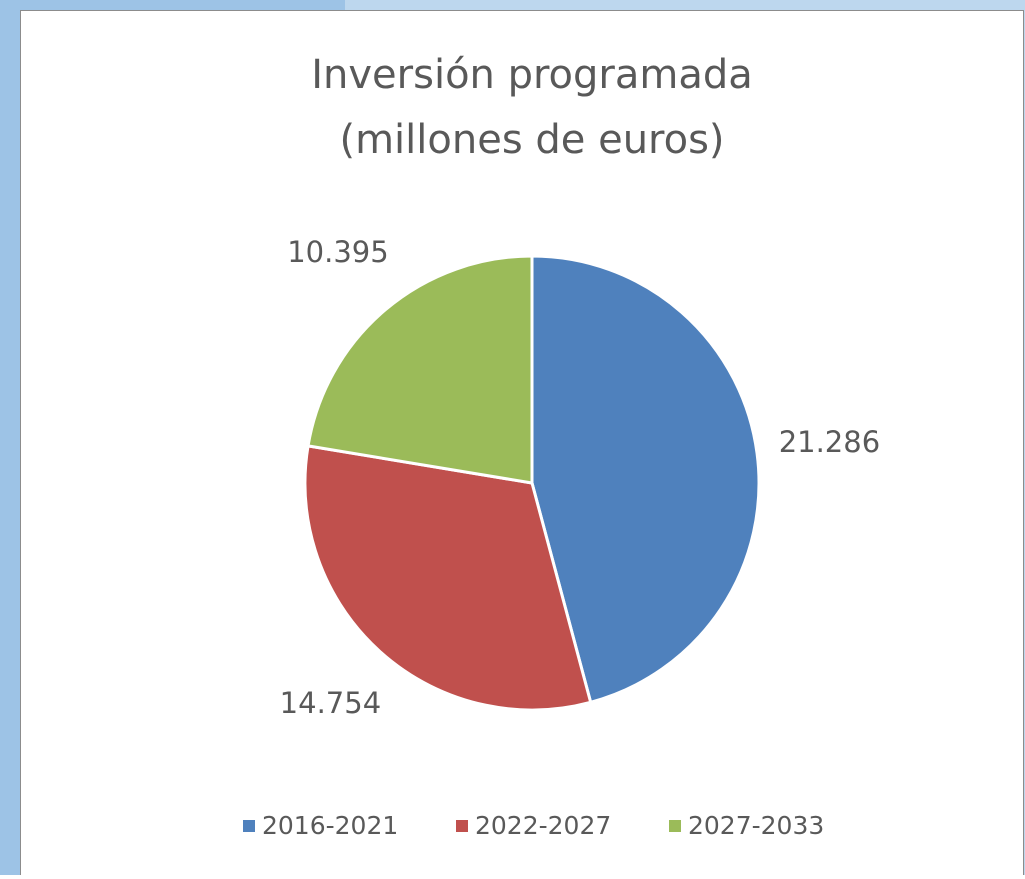 The image size is (1025, 879). What do you see at coordinates (531, 140) in the screenshot?
I see `chart-title: (millones de euros)` at bounding box center [531, 140].